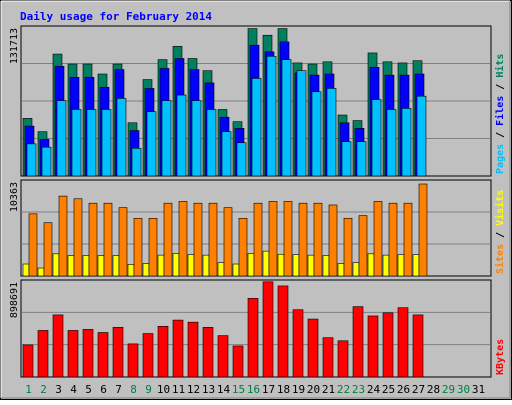 This screenshot has width=512, height=405. What do you see at coordinates (448, 389) in the screenshot?
I see `day-label-29: 29` at bounding box center [448, 389].